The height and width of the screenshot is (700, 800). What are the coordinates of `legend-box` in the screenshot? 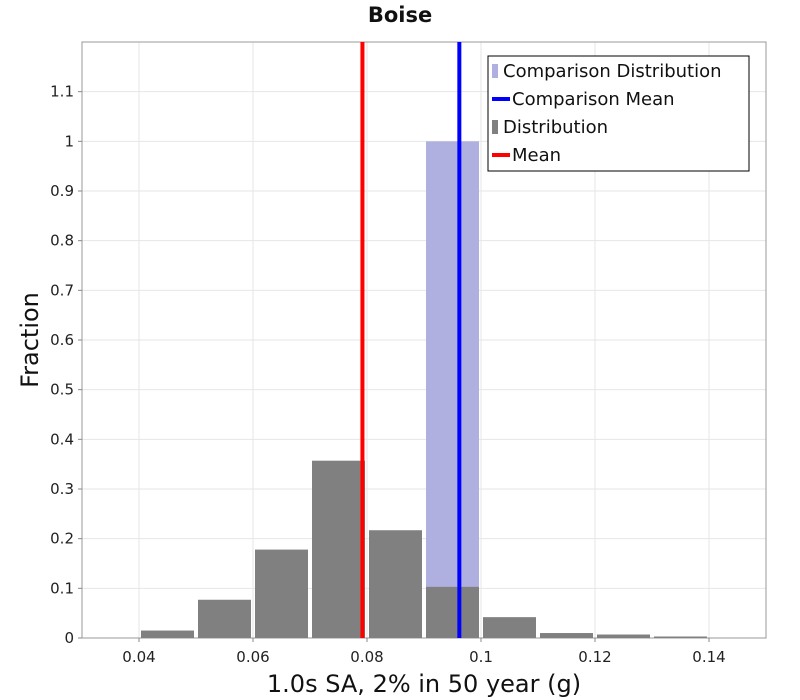 It's located at (618, 113).